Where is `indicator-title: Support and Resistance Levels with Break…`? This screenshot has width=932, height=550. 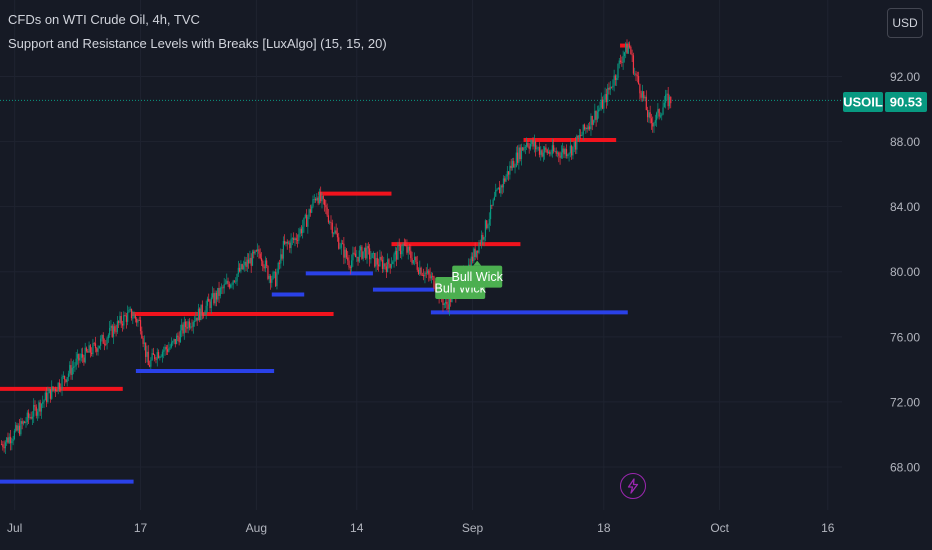 indicator-title: Support and Resistance Levels with Break… is located at coordinates (197, 43).